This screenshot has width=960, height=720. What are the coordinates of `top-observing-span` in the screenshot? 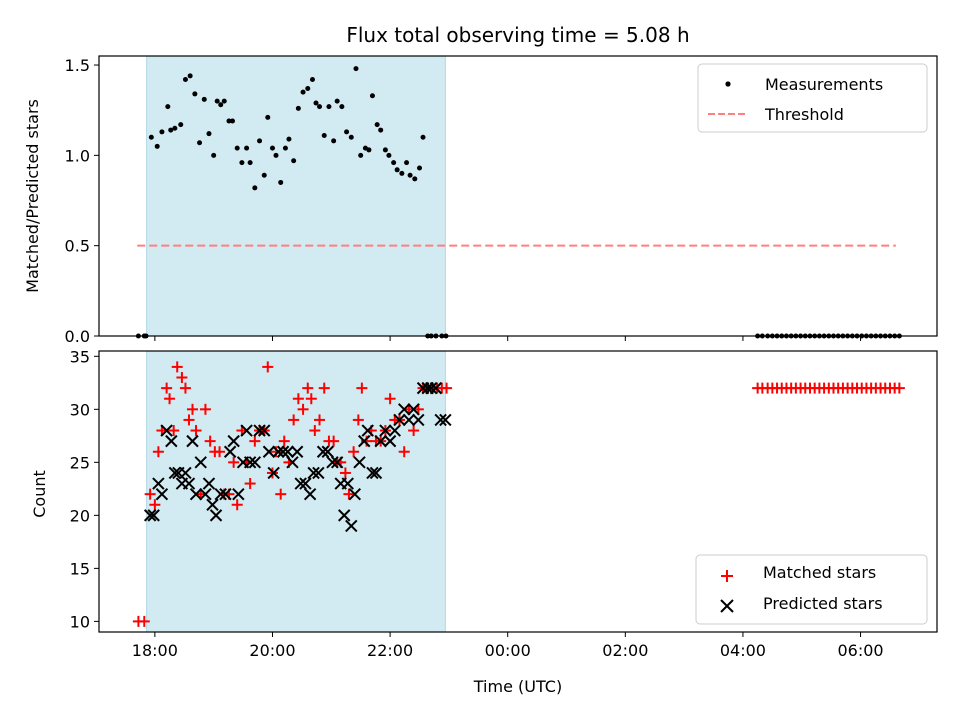 It's located at (296, 196).